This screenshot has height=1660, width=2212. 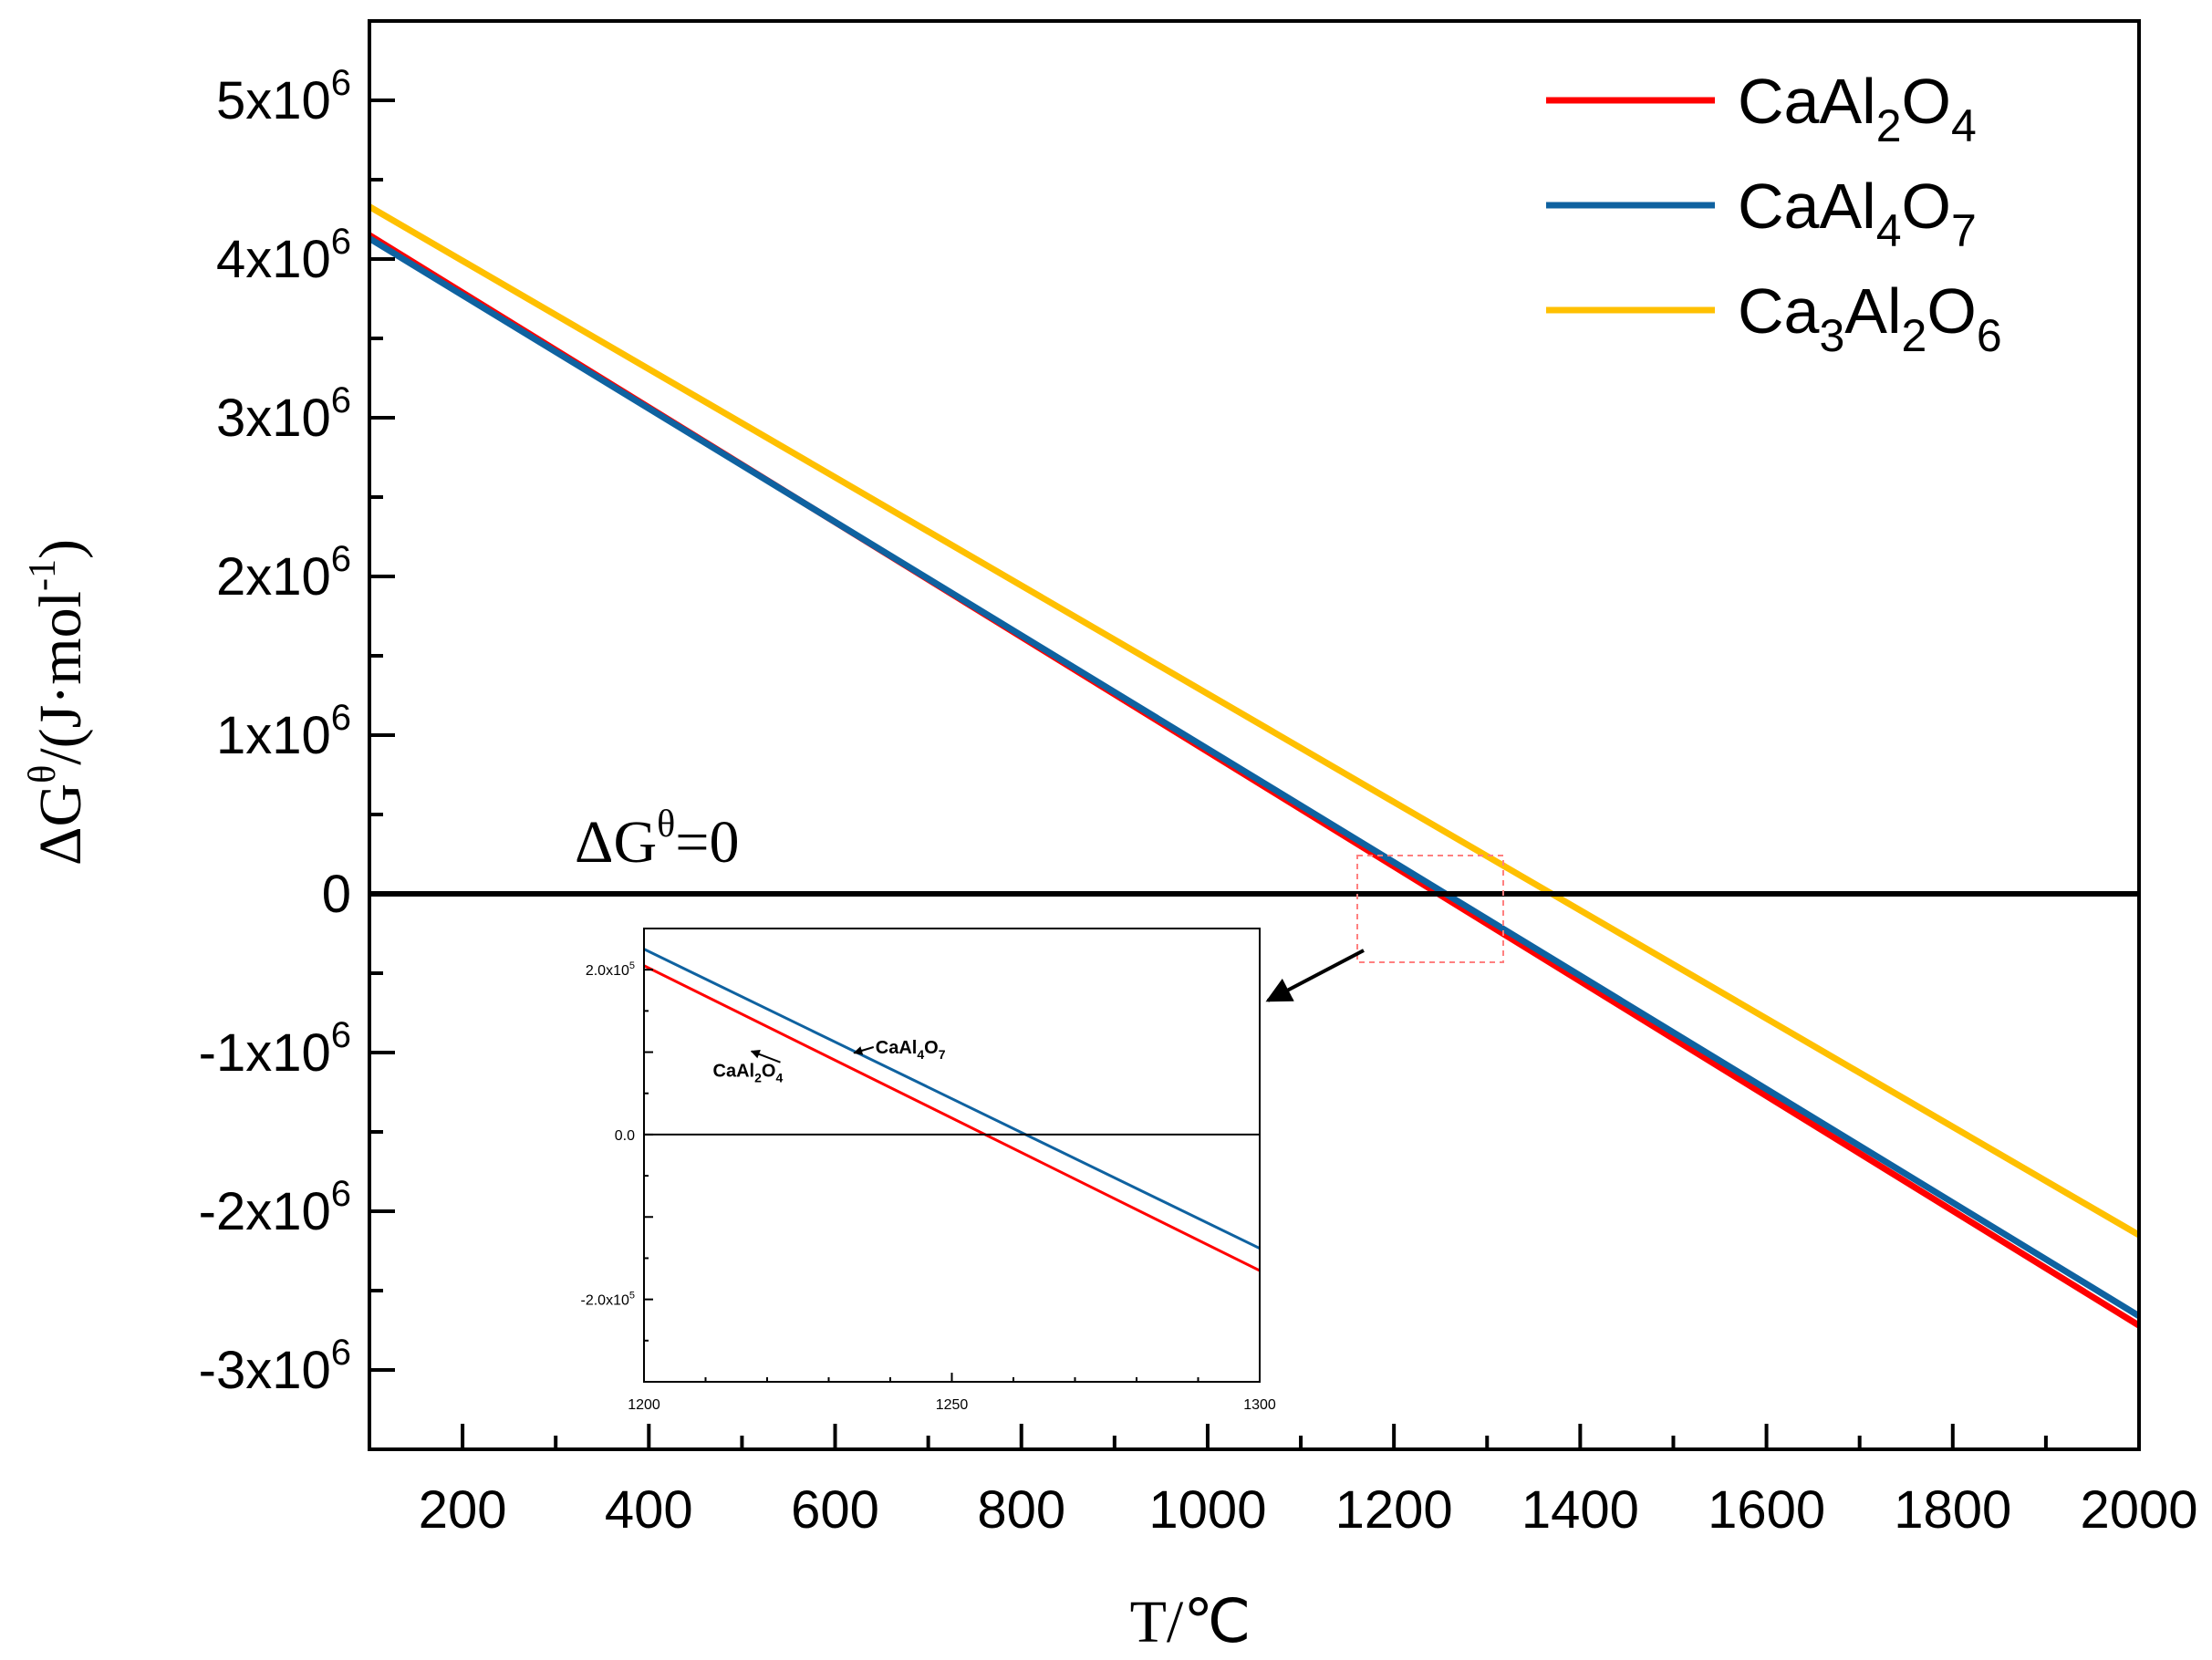 What do you see at coordinates (1857, 108) in the screenshot?
I see `legend-label-CaAl2O4: CaAl2​O4​` at bounding box center [1857, 108].